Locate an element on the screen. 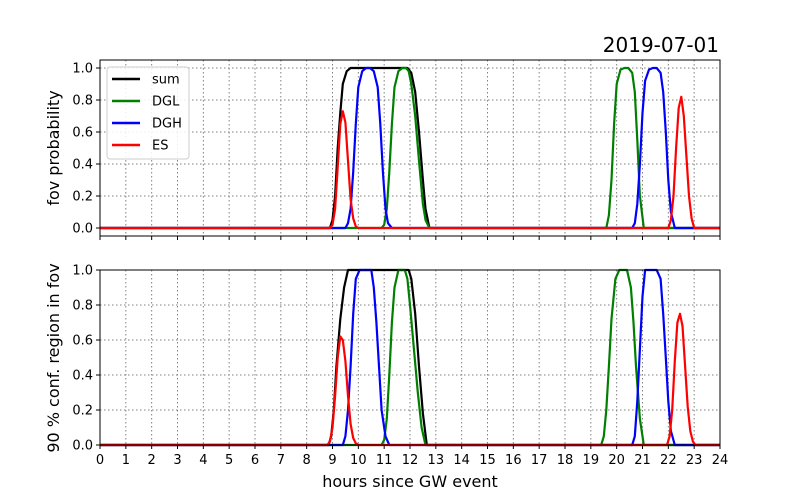 This screenshot has width=800, height=500. legend-label-sum: sum is located at coordinates (166, 80).